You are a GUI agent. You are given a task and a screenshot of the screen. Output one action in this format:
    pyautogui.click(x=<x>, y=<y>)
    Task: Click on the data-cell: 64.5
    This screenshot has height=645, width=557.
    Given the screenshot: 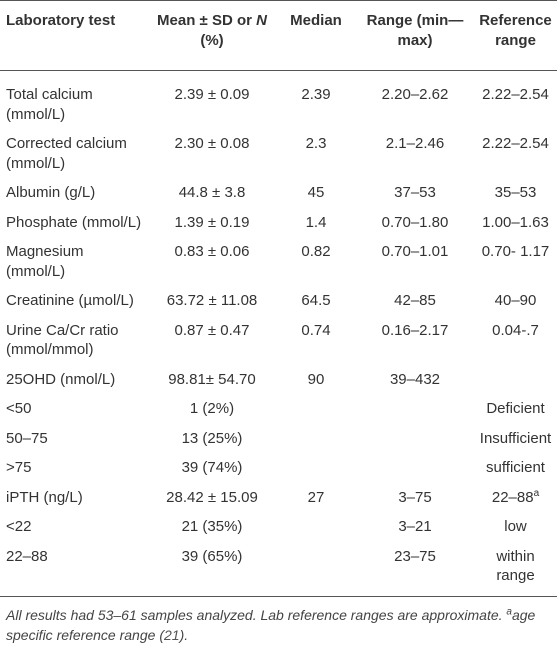 What is the action you would take?
    pyautogui.click(x=316, y=300)
    